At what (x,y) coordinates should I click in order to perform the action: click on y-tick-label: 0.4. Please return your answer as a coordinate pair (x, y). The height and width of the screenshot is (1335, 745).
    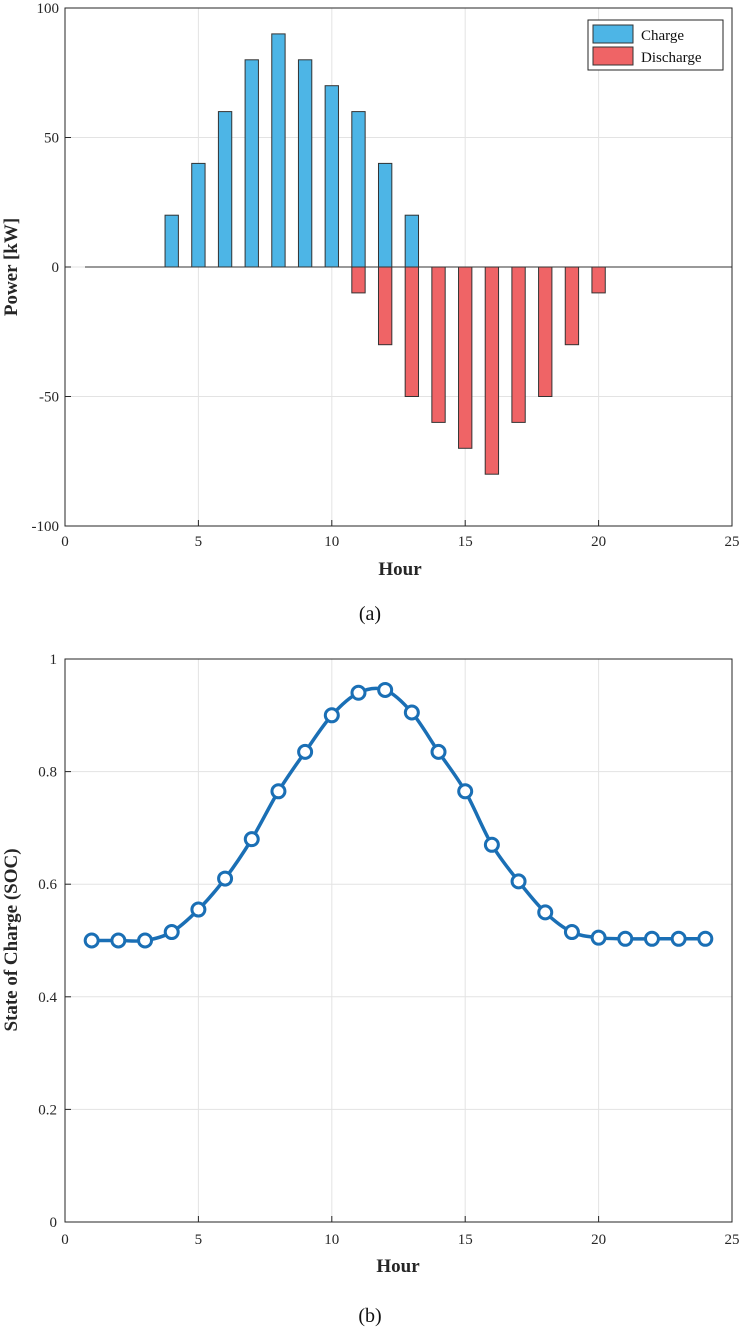
    Looking at the image, I should click on (47, 998).